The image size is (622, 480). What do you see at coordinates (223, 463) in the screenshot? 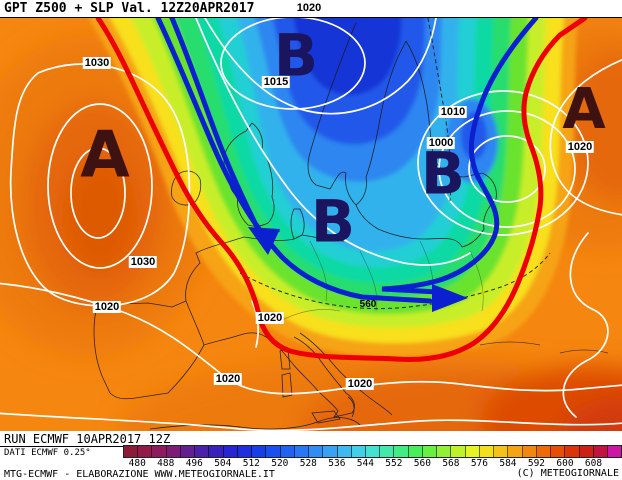
I see `colorbar-tick-label: 504` at bounding box center [223, 463].